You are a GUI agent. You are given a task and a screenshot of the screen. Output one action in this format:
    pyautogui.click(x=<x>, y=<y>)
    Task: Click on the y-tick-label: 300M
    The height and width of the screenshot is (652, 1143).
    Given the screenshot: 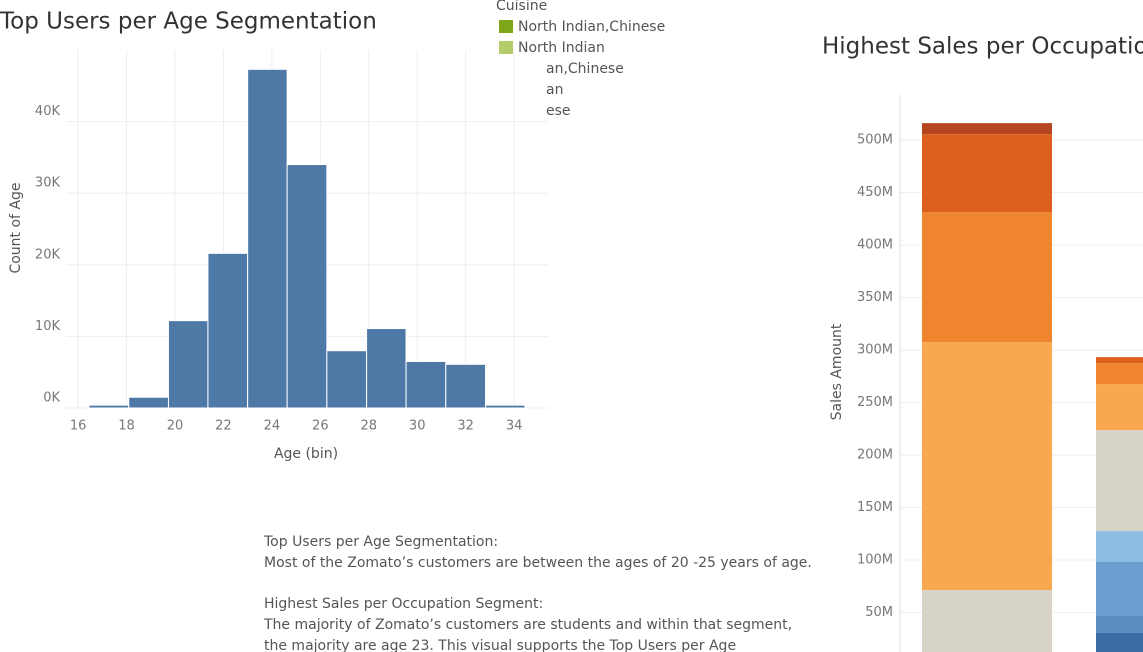 What is the action you would take?
    pyautogui.click(x=875, y=350)
    